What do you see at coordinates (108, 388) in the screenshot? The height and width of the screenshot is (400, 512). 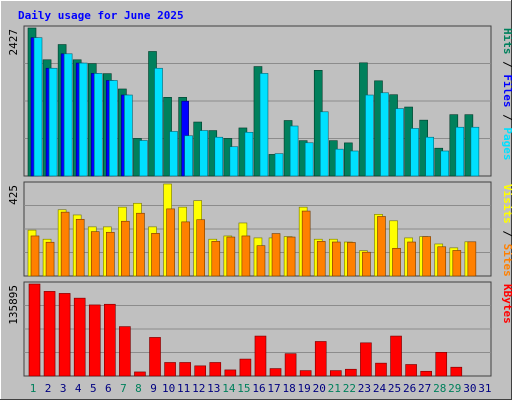 I see `day-label: 6` at bounding box center [108, 388].